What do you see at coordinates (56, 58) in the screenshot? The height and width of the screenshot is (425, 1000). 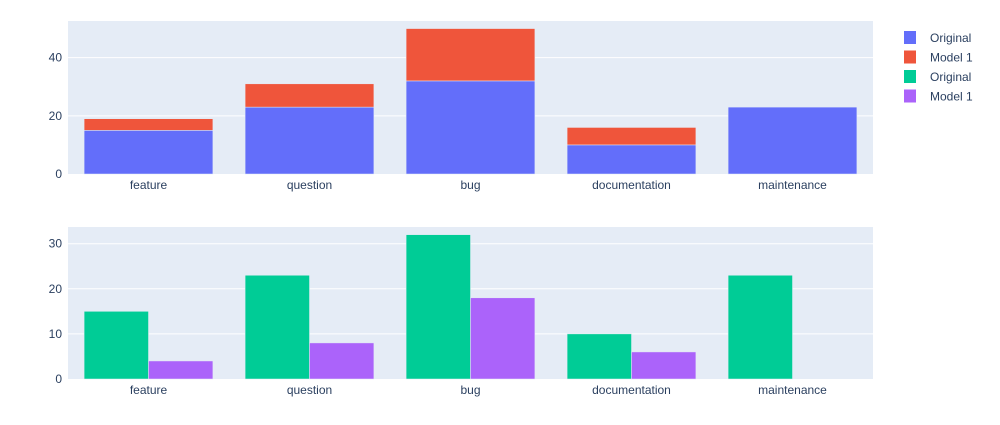 I see `y-tick-label: 40` at bounding box center [56, 58].